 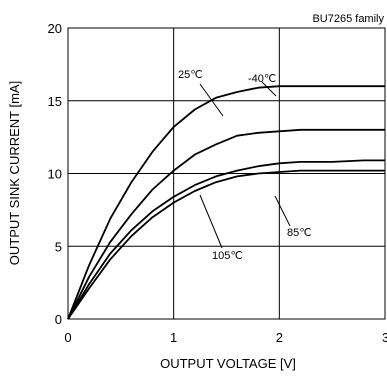 I want to click on curve-annotation-label: 25℃, so click(x=190, y=75).